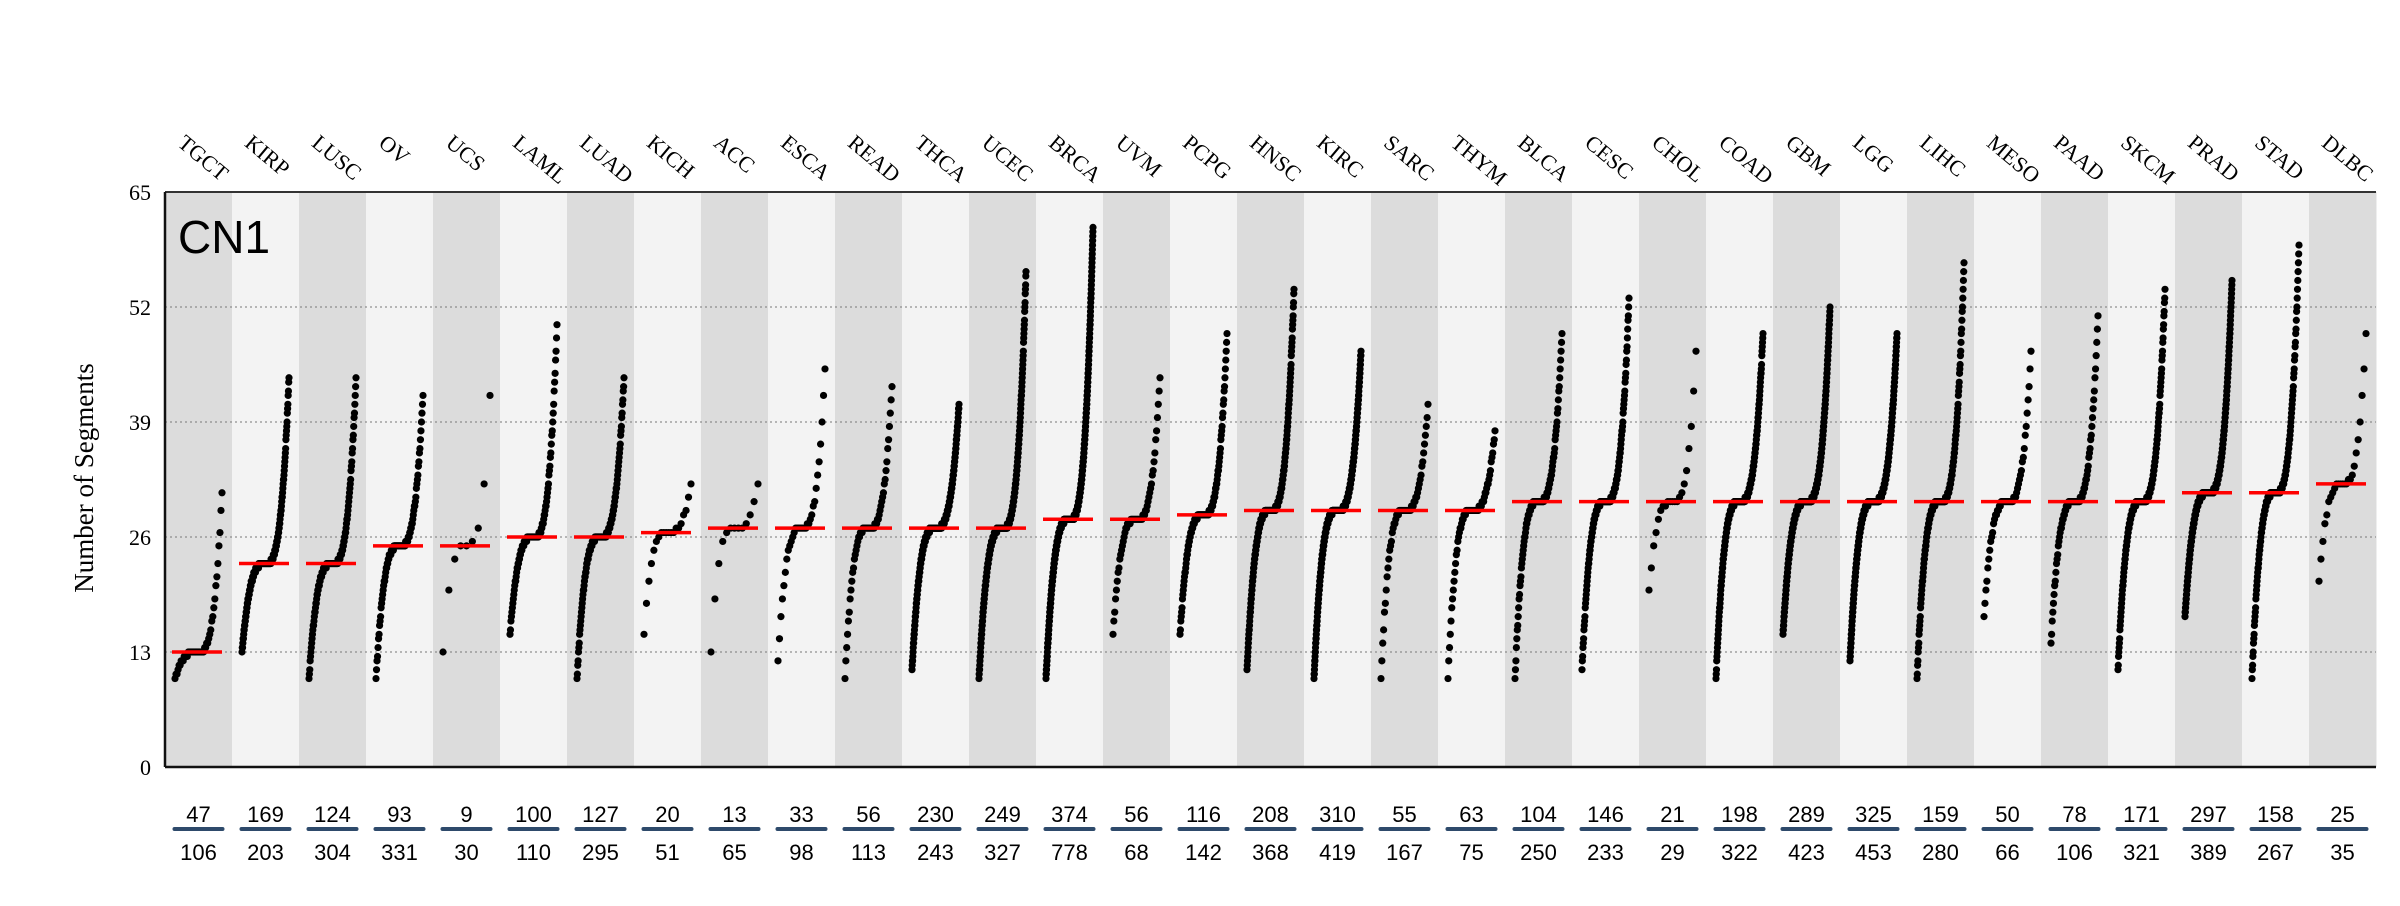 This screenshot has width=2400, height=906. What do you see at coordinates (1897, 333) in the screenshot?
I see `data-point-lgg` at bounding box center [1897, 333].